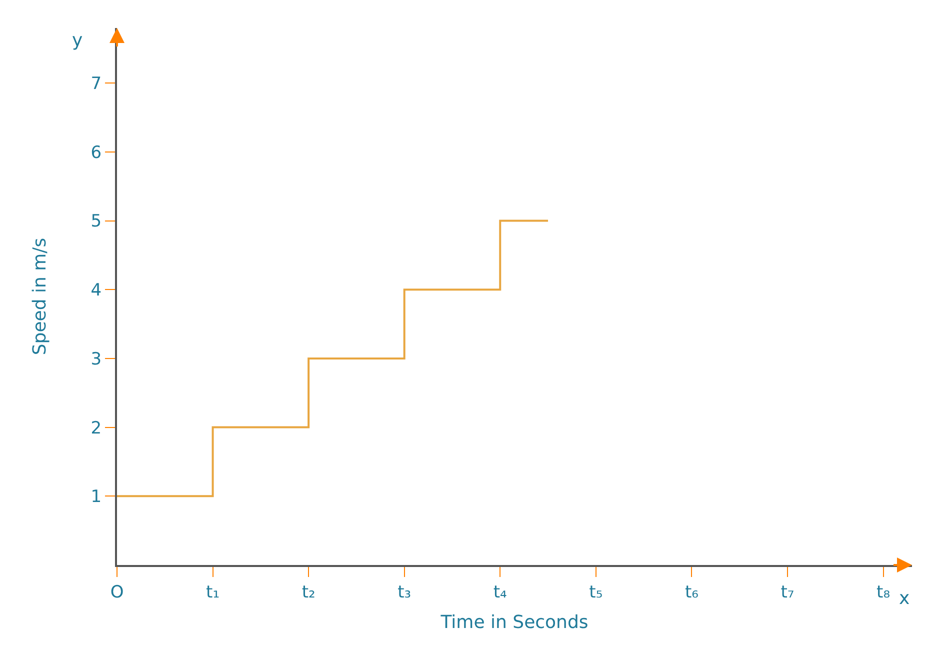  Describe the element at coordinates (405, 592) in the screenshot. I see `x-tick-label: t₃` at that location.